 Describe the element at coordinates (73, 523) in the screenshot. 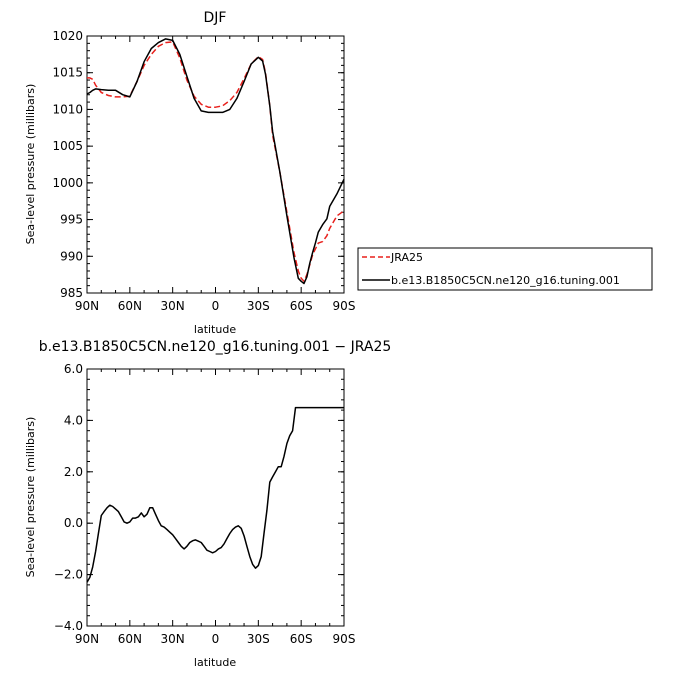

I see `y-tick-label: 0.0` at that location.